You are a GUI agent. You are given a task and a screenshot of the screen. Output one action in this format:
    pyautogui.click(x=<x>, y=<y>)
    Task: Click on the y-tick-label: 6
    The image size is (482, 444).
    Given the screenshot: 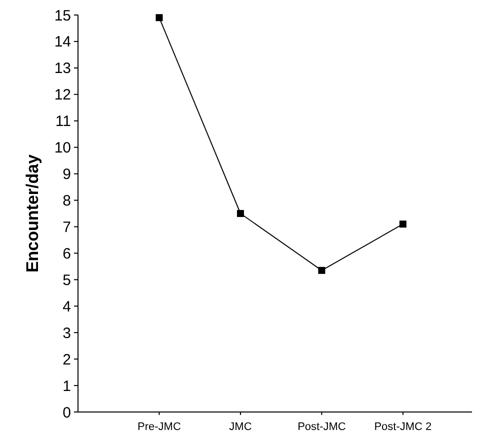 What is the action you would take?
    pyautogui.click(x=66, y=253)
    